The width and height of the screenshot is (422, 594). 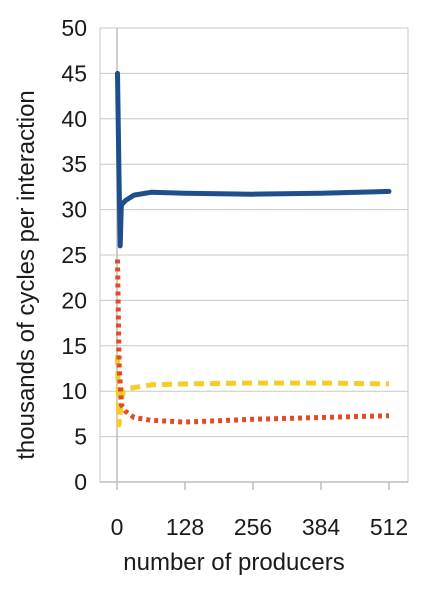 I want to click on y-tick-label-45: 45, so click(x=74, y=73).